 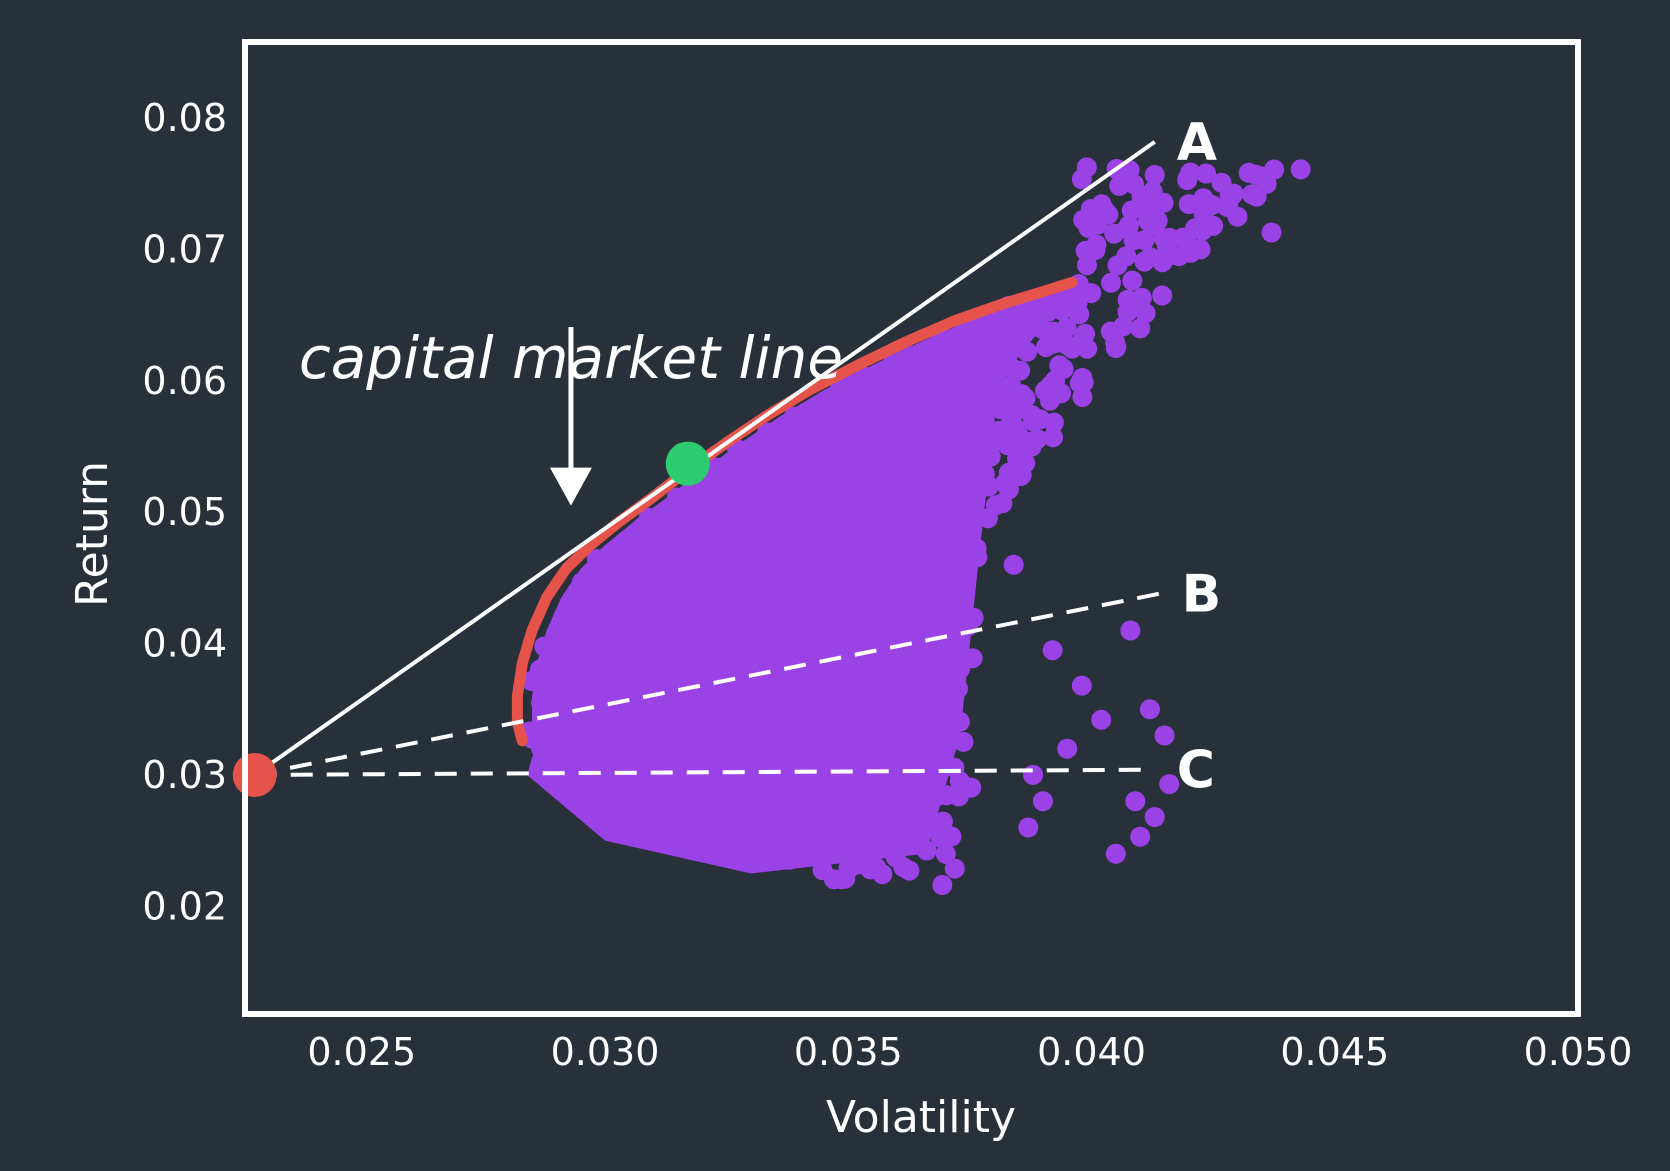 I want to click on x-tick-label: 0.050, so click(x=1578, y=1052).